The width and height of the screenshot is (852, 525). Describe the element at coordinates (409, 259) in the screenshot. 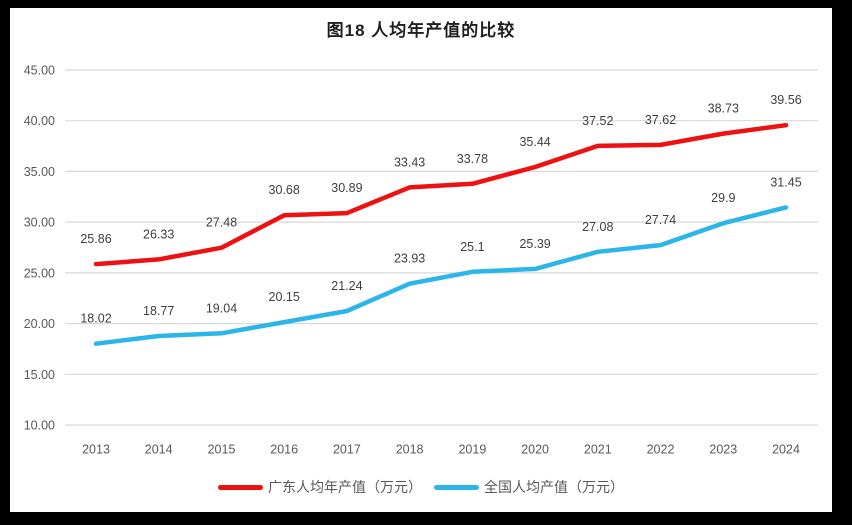

I see `data-label: 23.93` at that location.